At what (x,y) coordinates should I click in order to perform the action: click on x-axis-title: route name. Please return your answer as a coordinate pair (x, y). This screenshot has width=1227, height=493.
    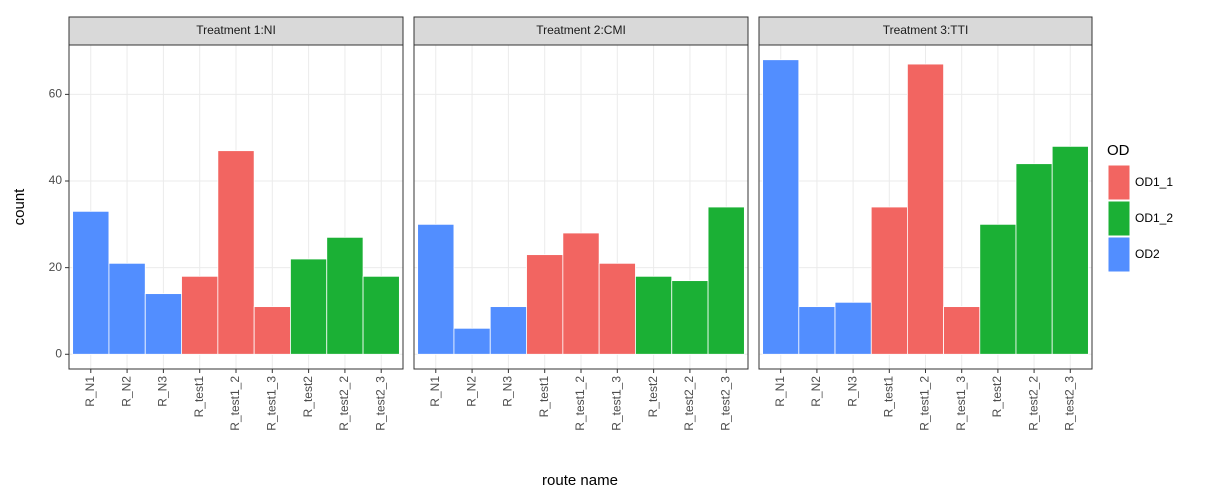
    Looking at the image, I should click on (580, 480).